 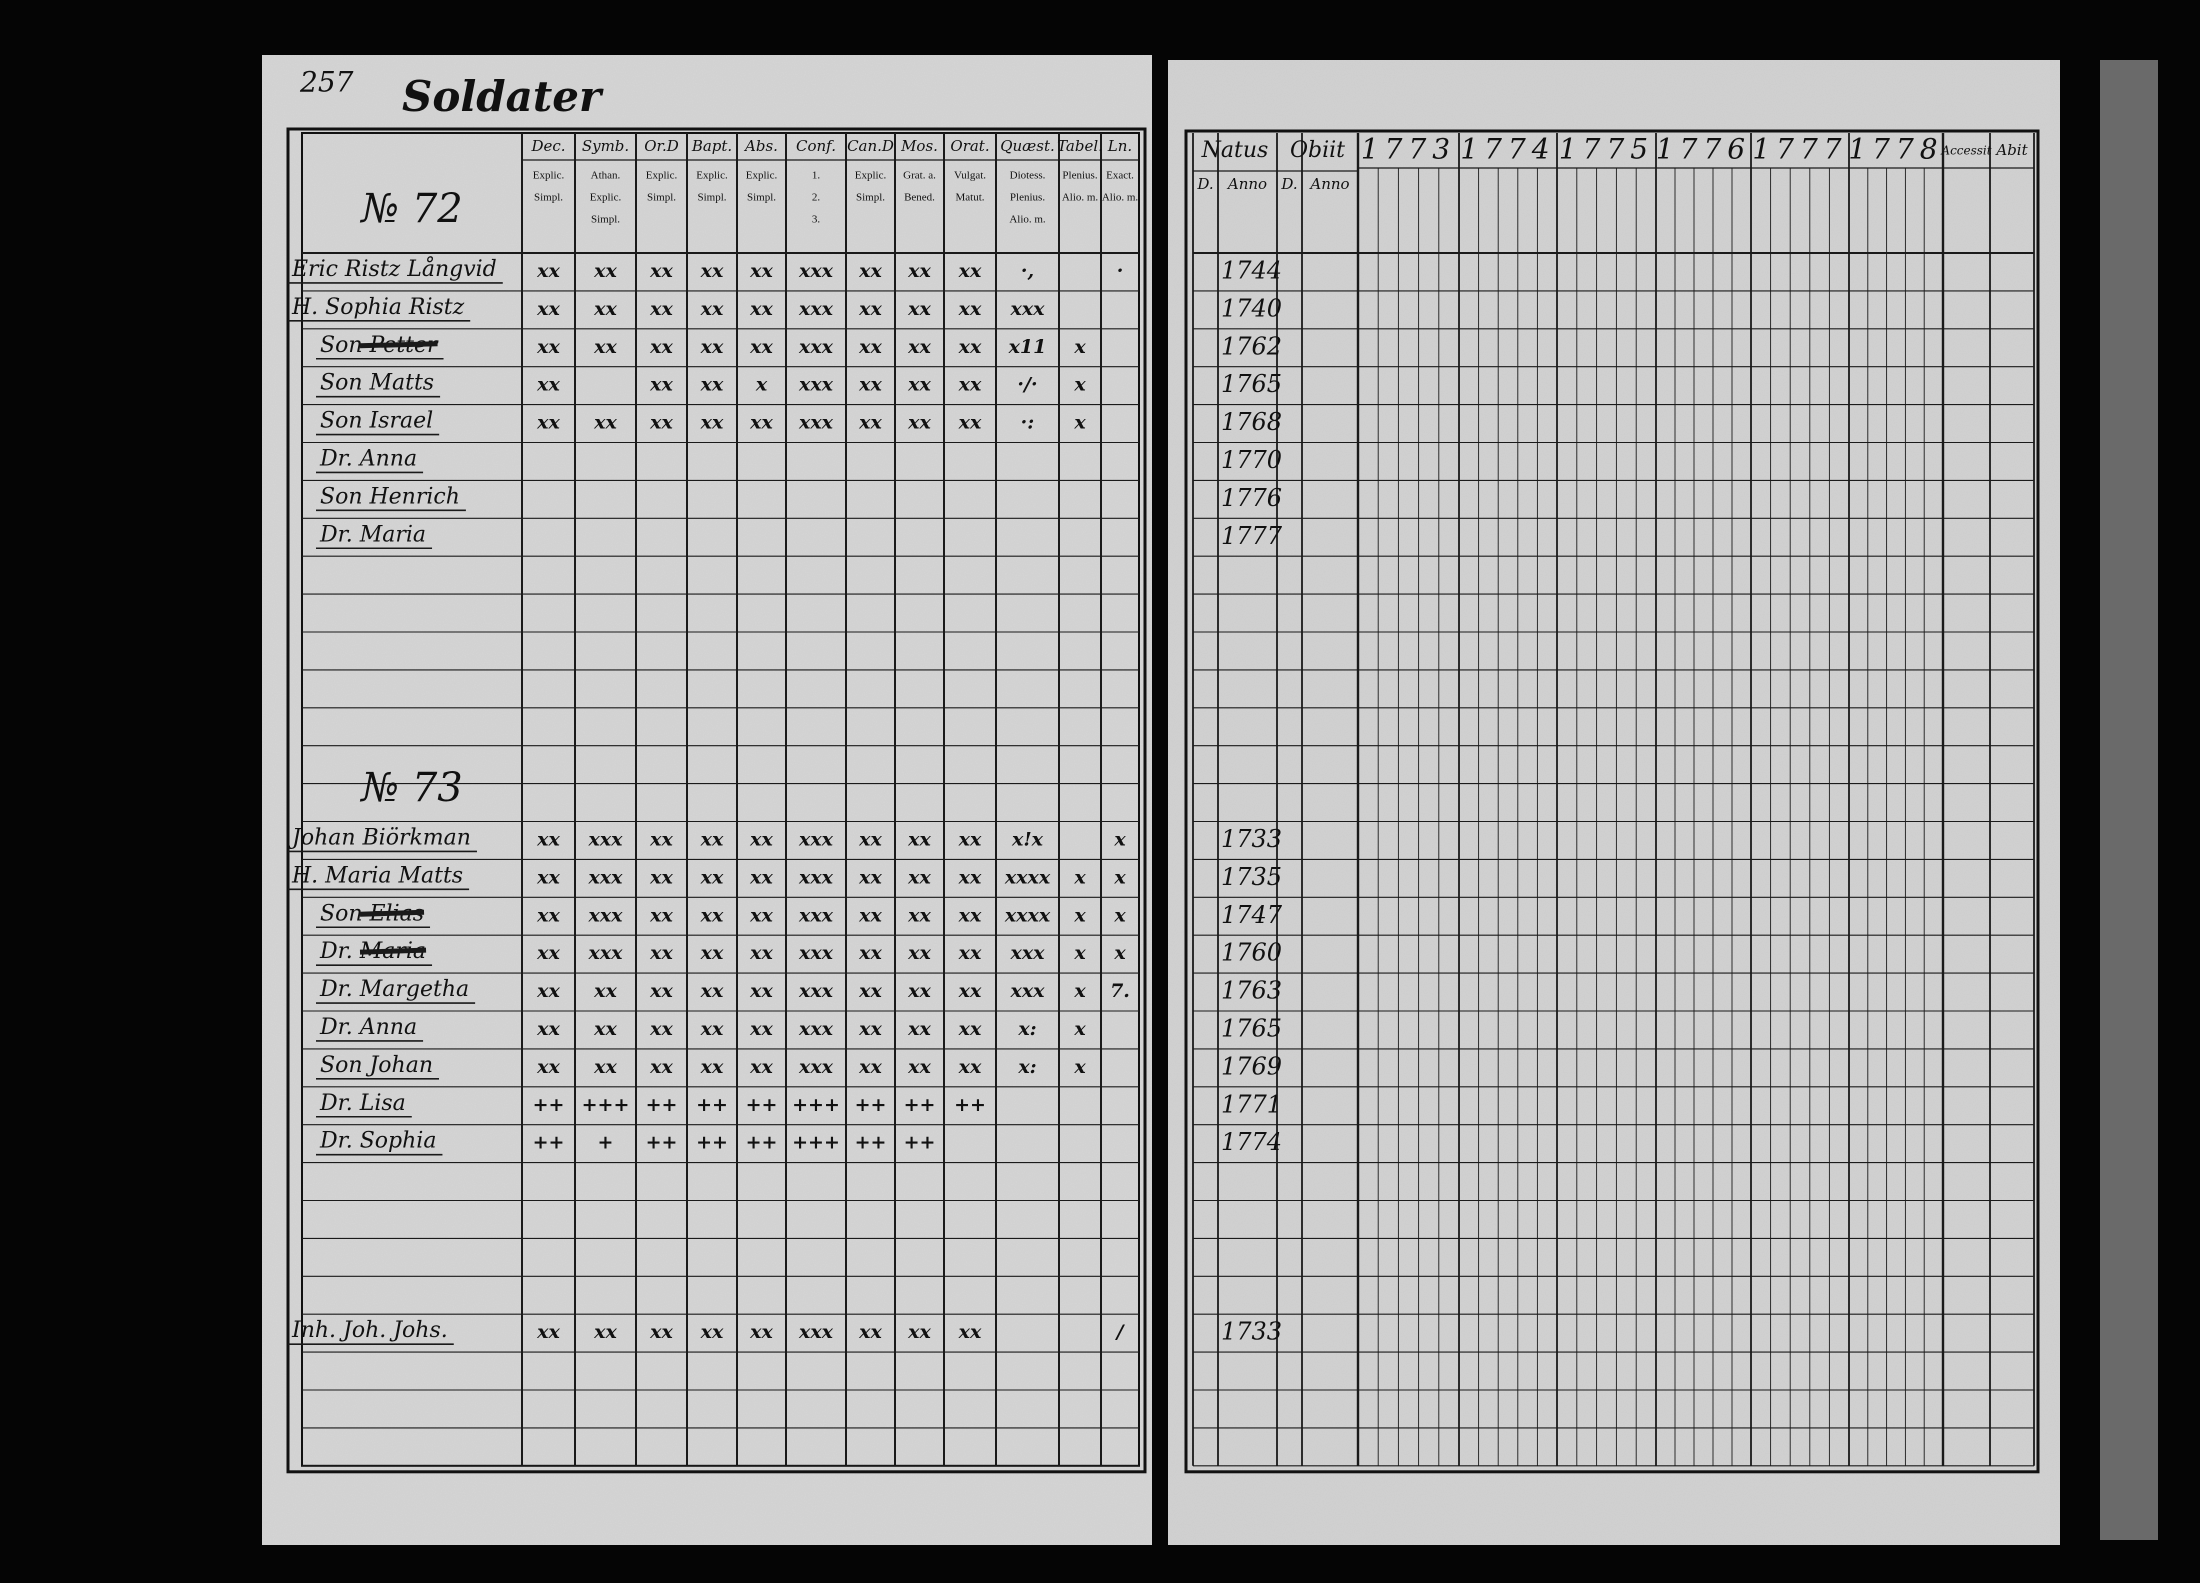 What do you see at coordinates (1965, 151) in the screenshot?
I see `column-header: Accessit` at bounding box center [1965, 151].